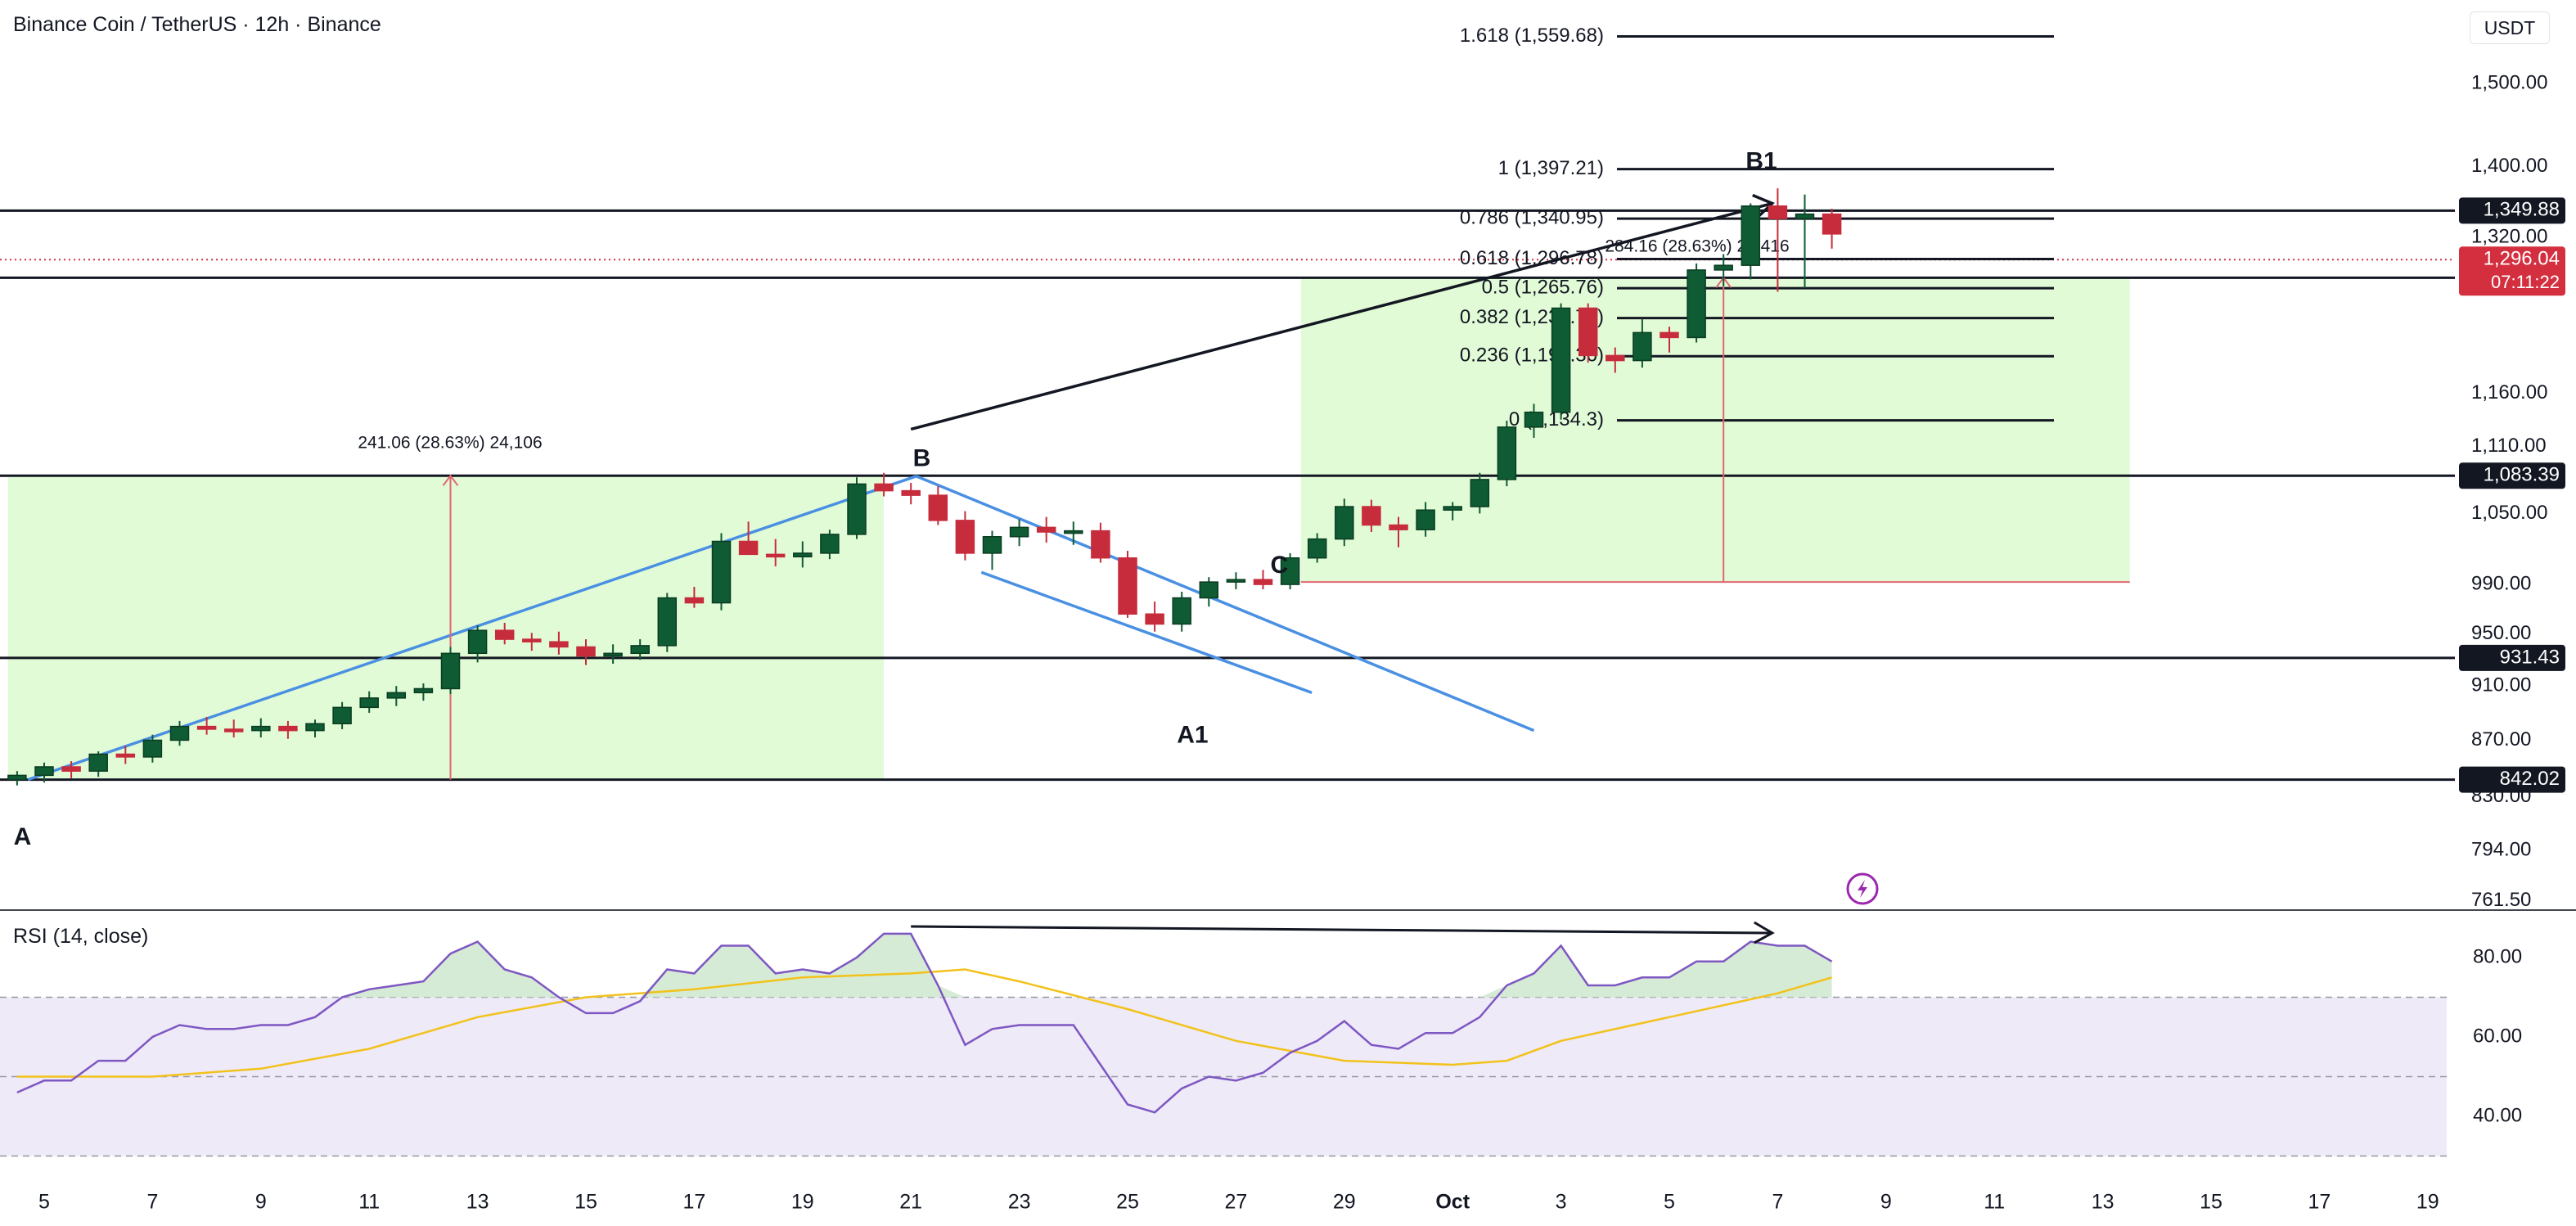 The image size is (2576, 1226). Describe the element at coordinates (1862, 889) in the screenshot. I see `lightning-icon-glyph` at that location.